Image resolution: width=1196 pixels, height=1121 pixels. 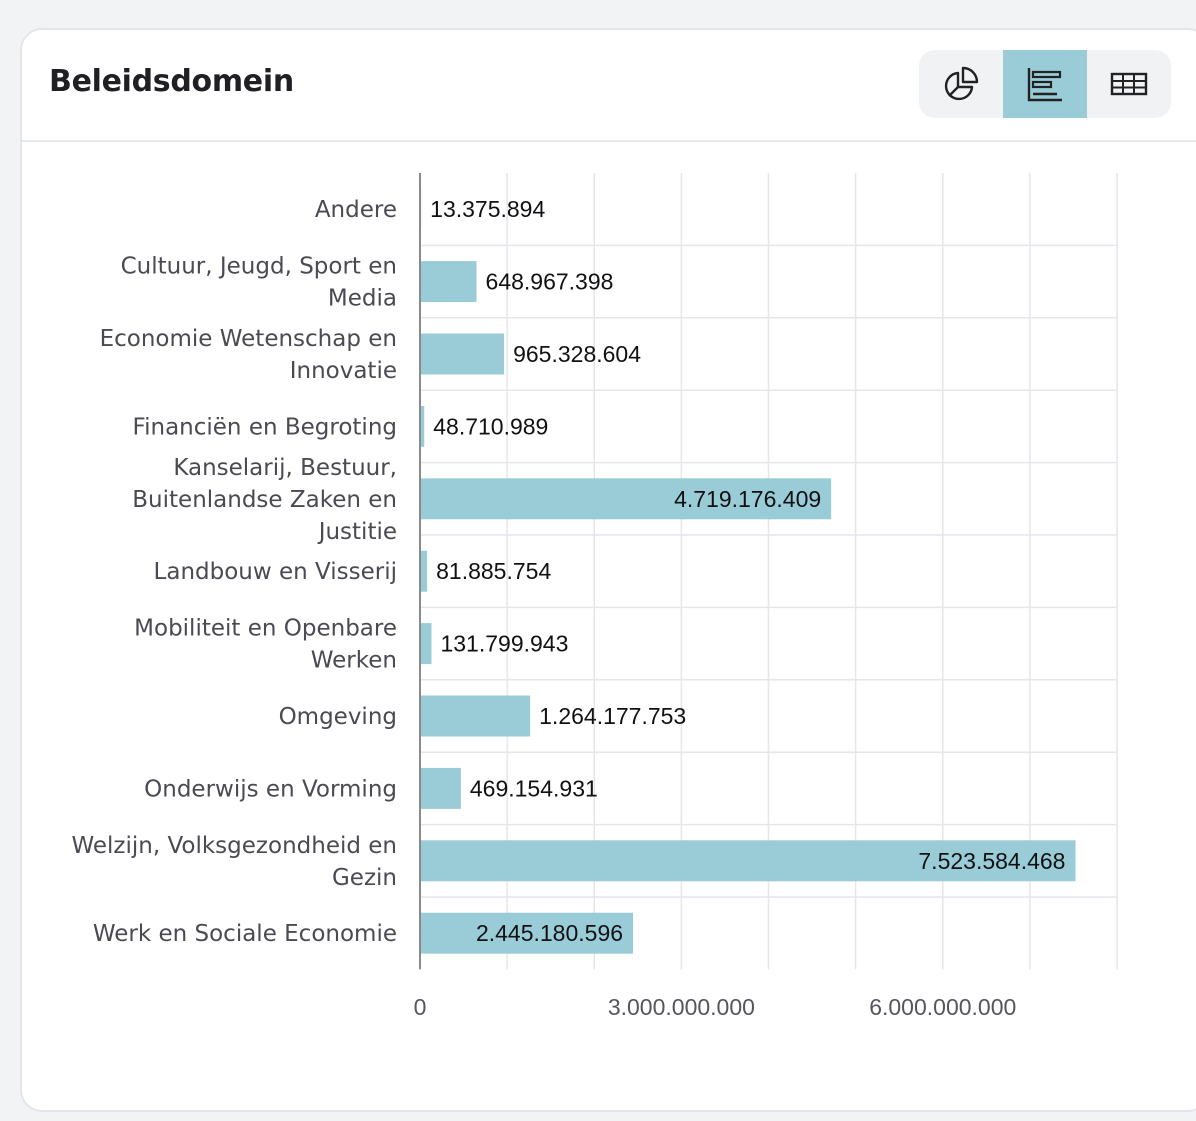 I want to click on category-label-line: Financiën en Begroting, so click(x=265, y=427).